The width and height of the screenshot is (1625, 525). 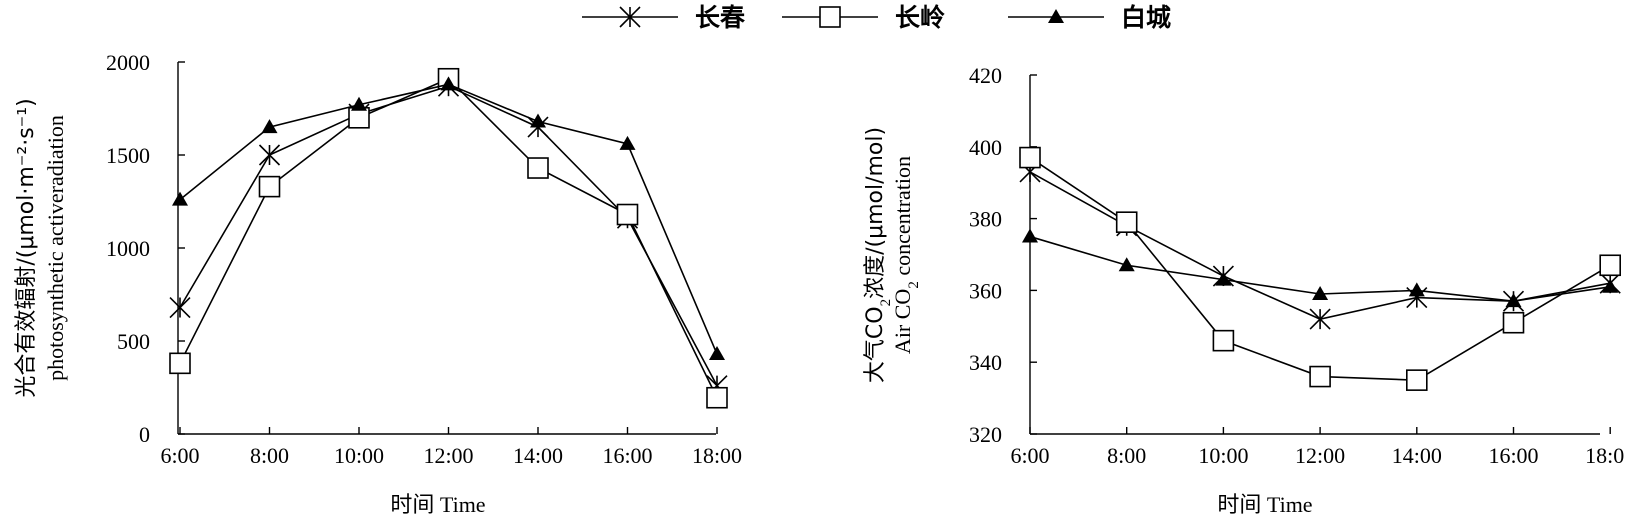 I want to click on y-tick-label: 320, so click(x=985, y=434).